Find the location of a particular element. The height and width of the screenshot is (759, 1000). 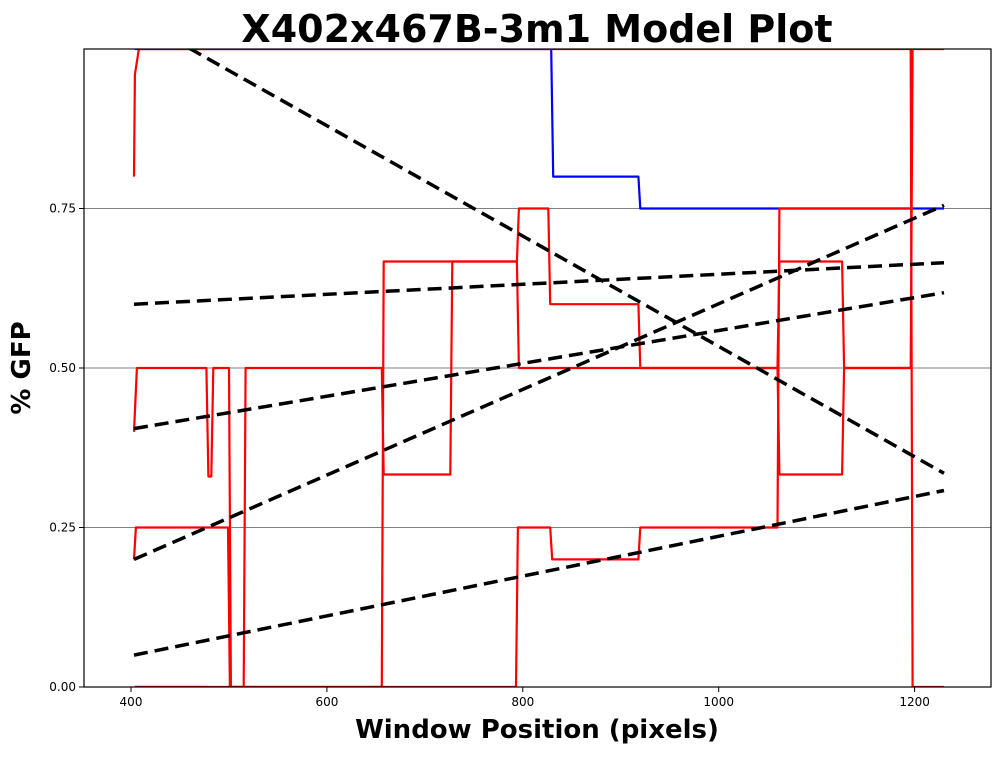

y-tick-label: 0.75 is located at coordinates (62, 209).